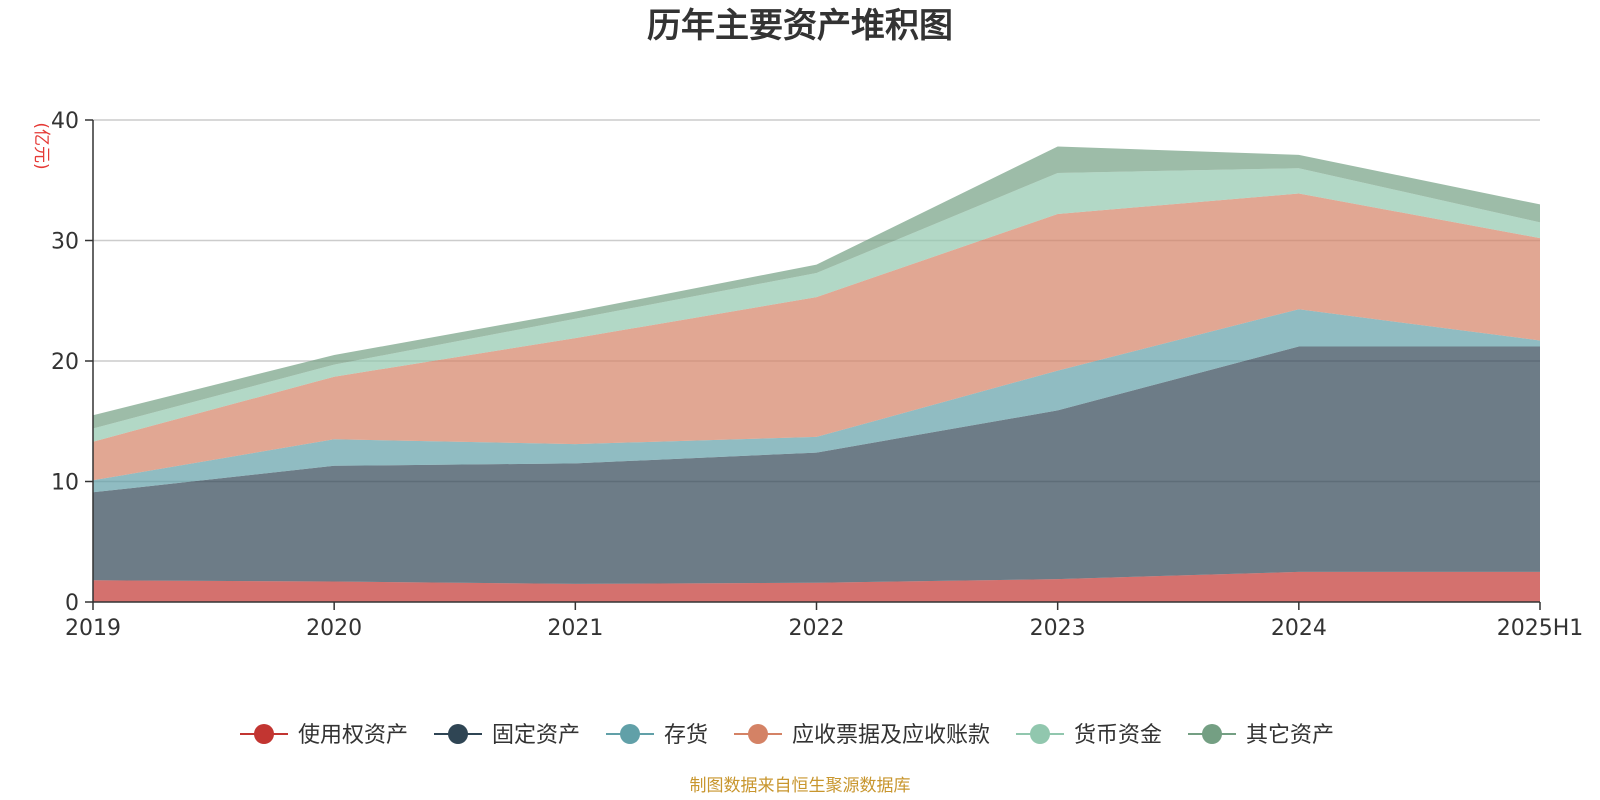 The image size is (1600, 800). Describe the element at coordinates (65, 483) in the screenshot. I see `y-tick-label: 10` at that location.